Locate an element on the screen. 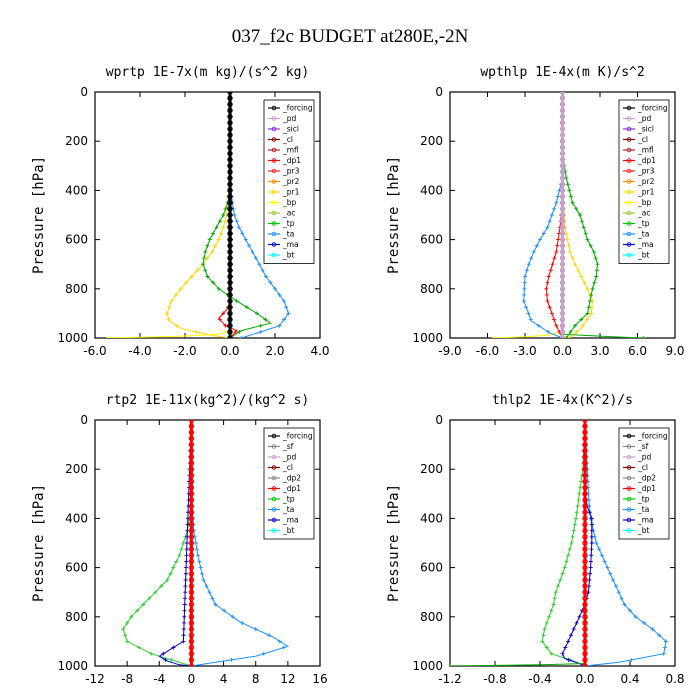 Image resolution: width=700 pixels, height=700 pixels. x-tick-label: 0.4 is located at coordinates (629, 679).